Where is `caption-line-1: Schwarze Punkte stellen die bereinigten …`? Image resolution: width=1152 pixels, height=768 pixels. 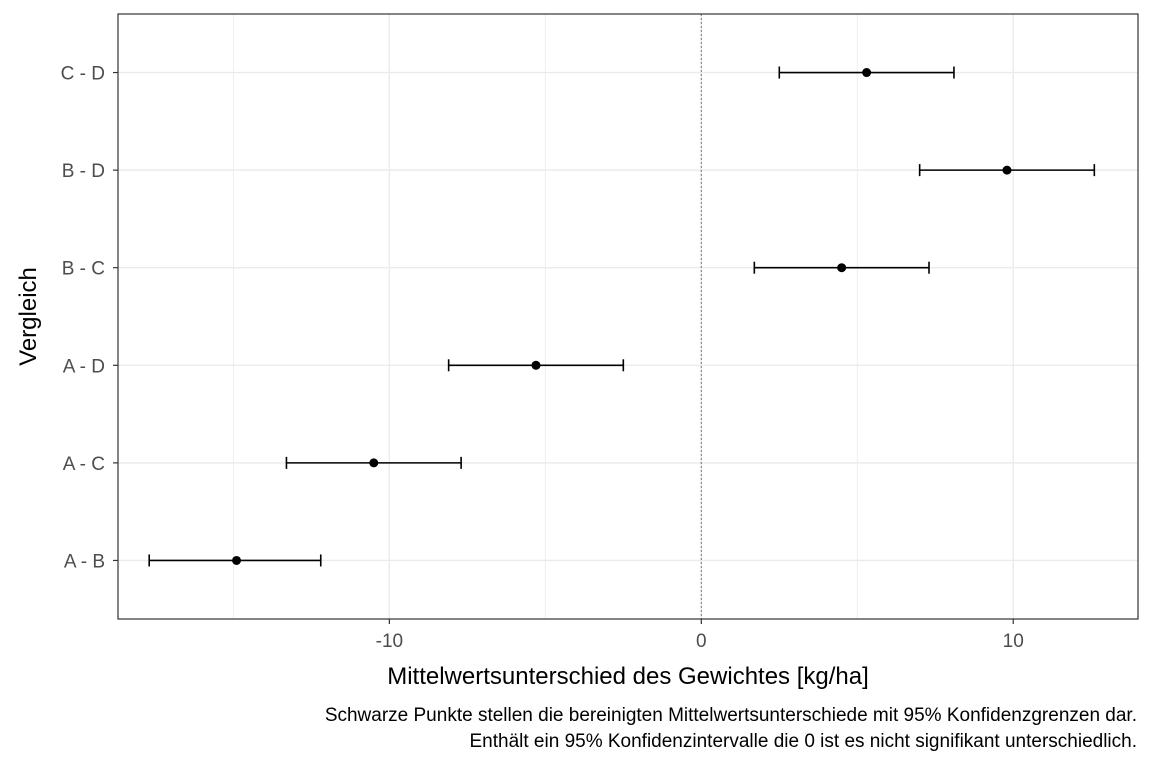 caption-line-1: Schwarze Punkte stellen die bereinigten … is located at coordinates (730, 715).